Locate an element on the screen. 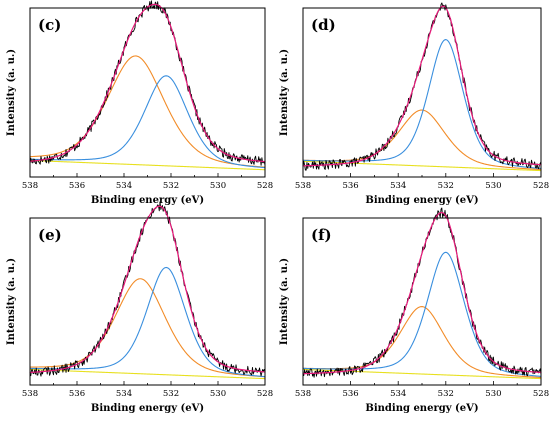 This screenshot has width=550, height=421. panel-label: (c) is located at coordinates (49, 25).